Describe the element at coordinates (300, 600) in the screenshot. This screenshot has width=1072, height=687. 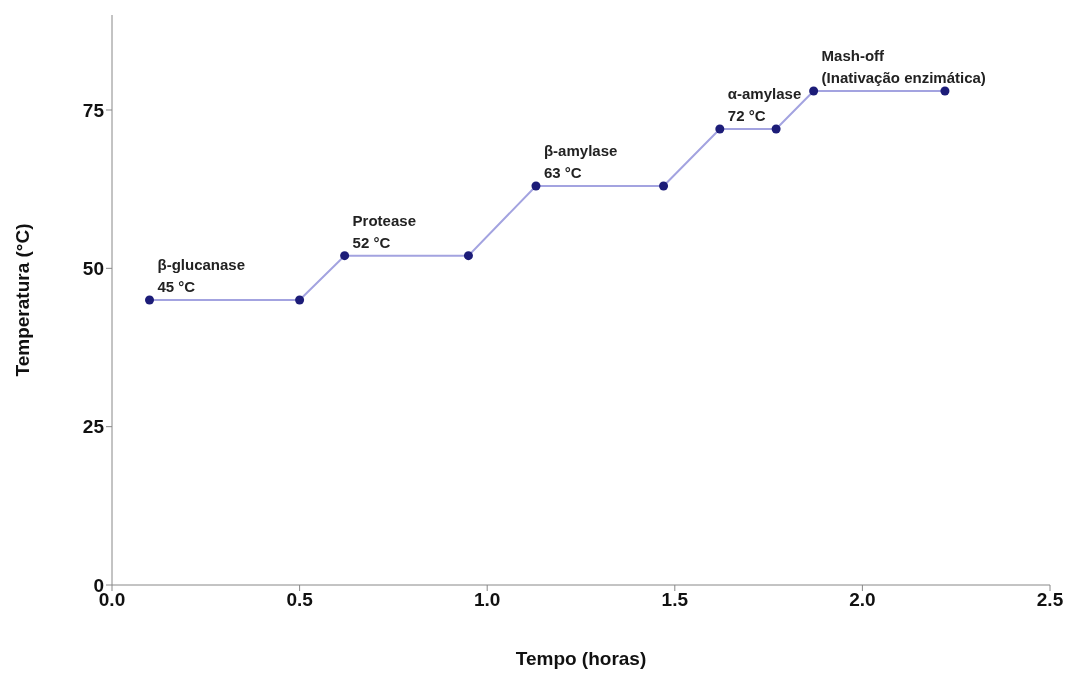
I see `x-tick-label: 0.5` at that location.